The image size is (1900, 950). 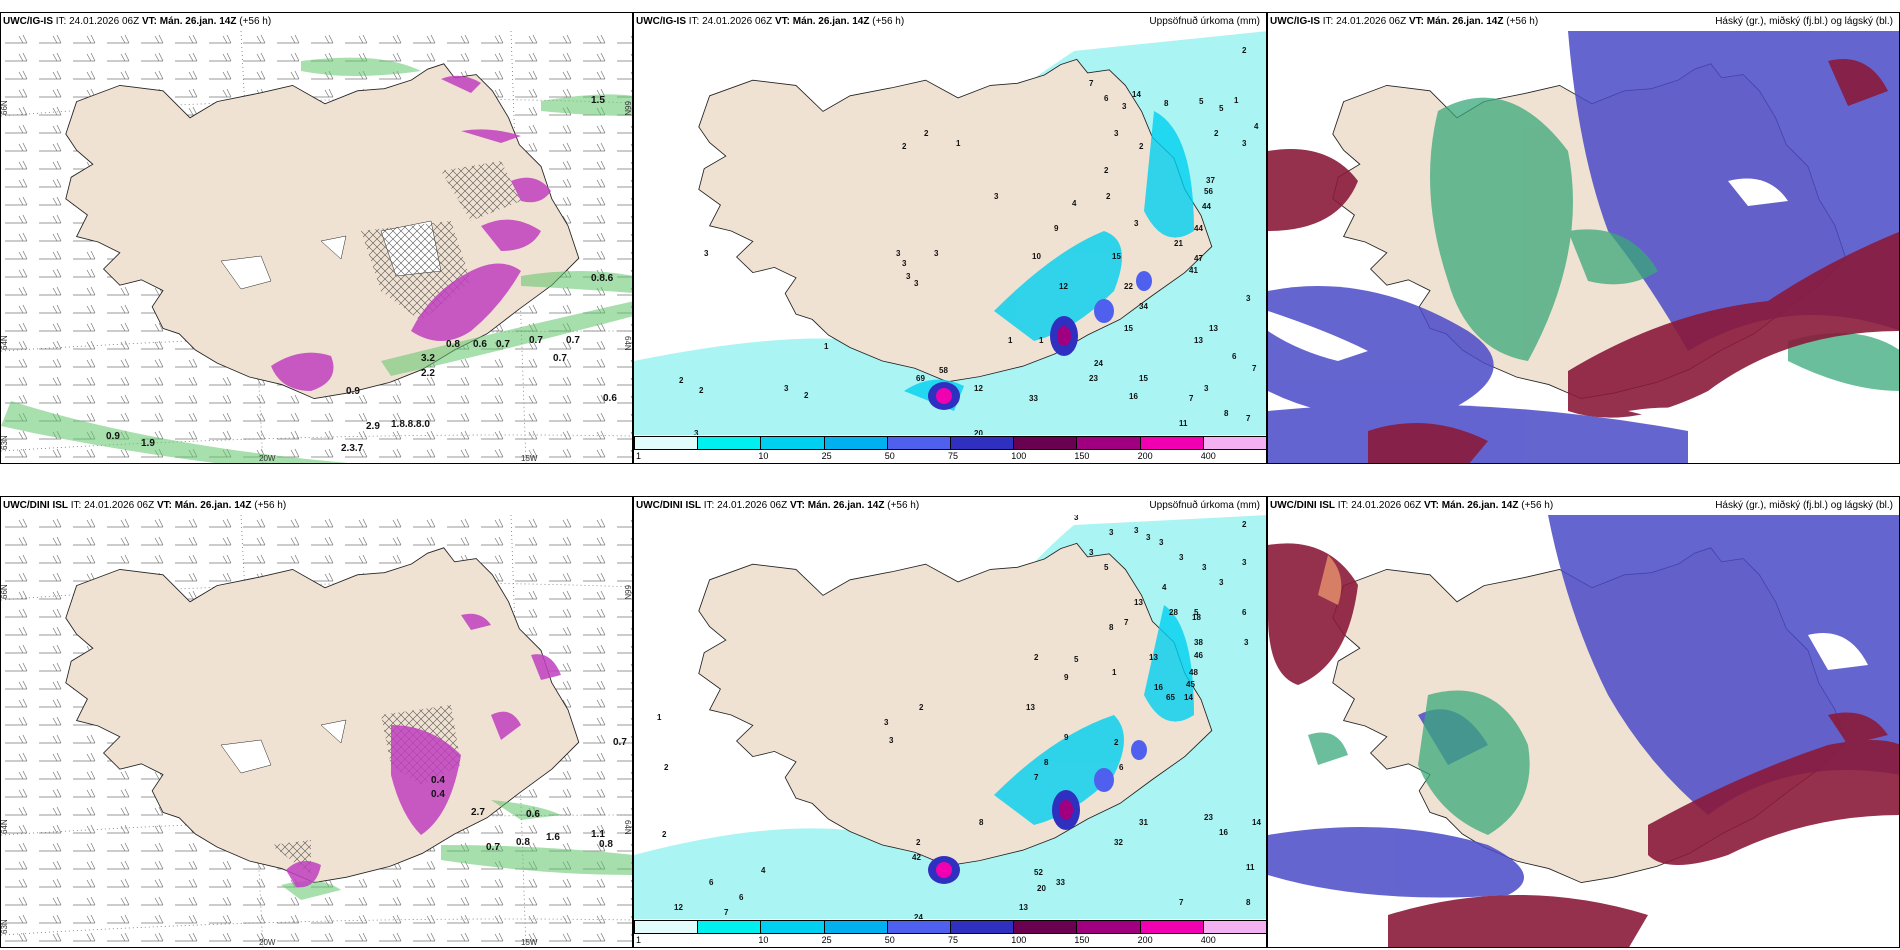 I want to click on grid-labels: 66N 64N 63N 20W 15W 66N 64N, so click(x=316, y=765).